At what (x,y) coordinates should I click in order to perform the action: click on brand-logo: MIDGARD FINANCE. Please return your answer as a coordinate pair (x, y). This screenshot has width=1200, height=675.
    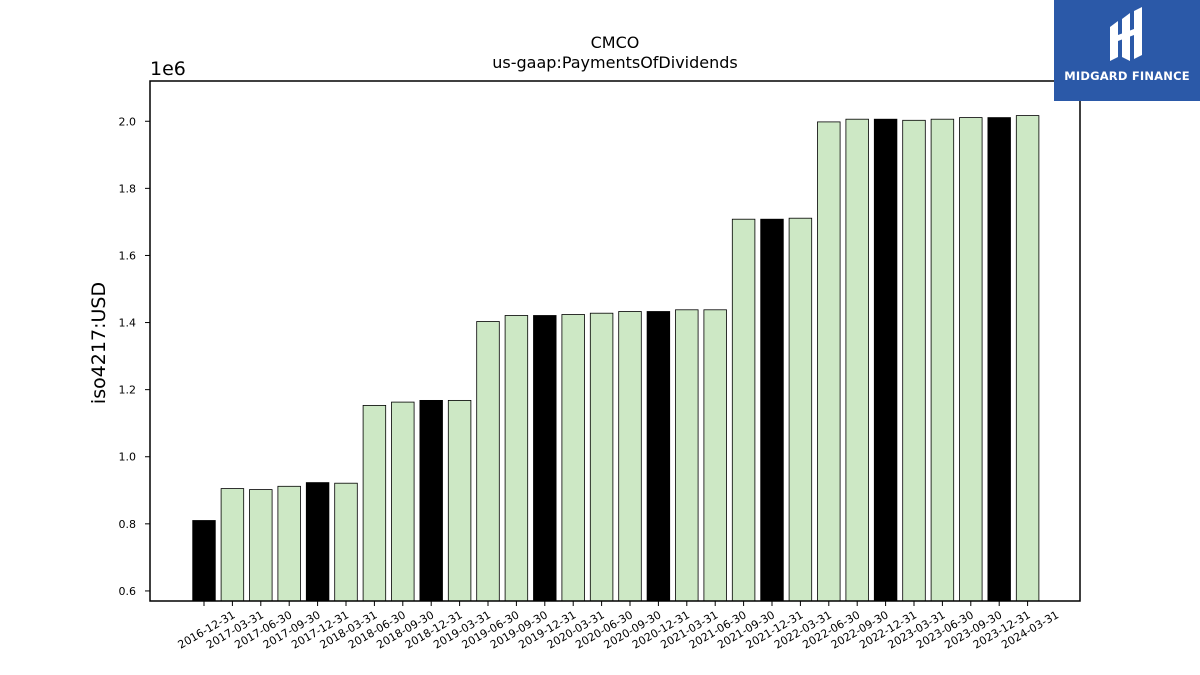
    Looking at the image, I should click on (1127, 50).